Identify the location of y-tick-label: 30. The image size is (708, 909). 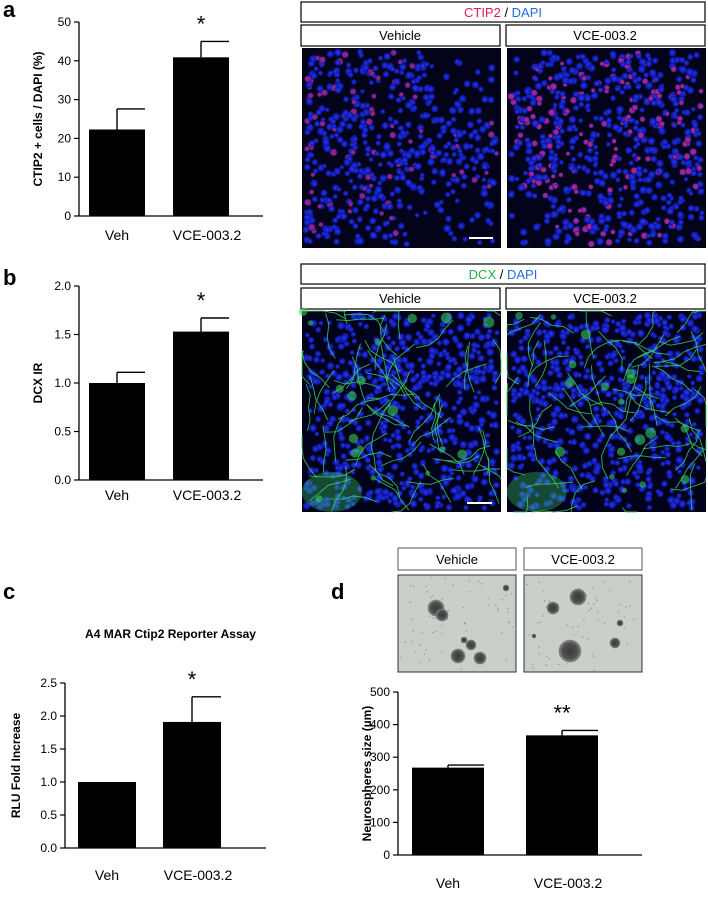
(65, 100).